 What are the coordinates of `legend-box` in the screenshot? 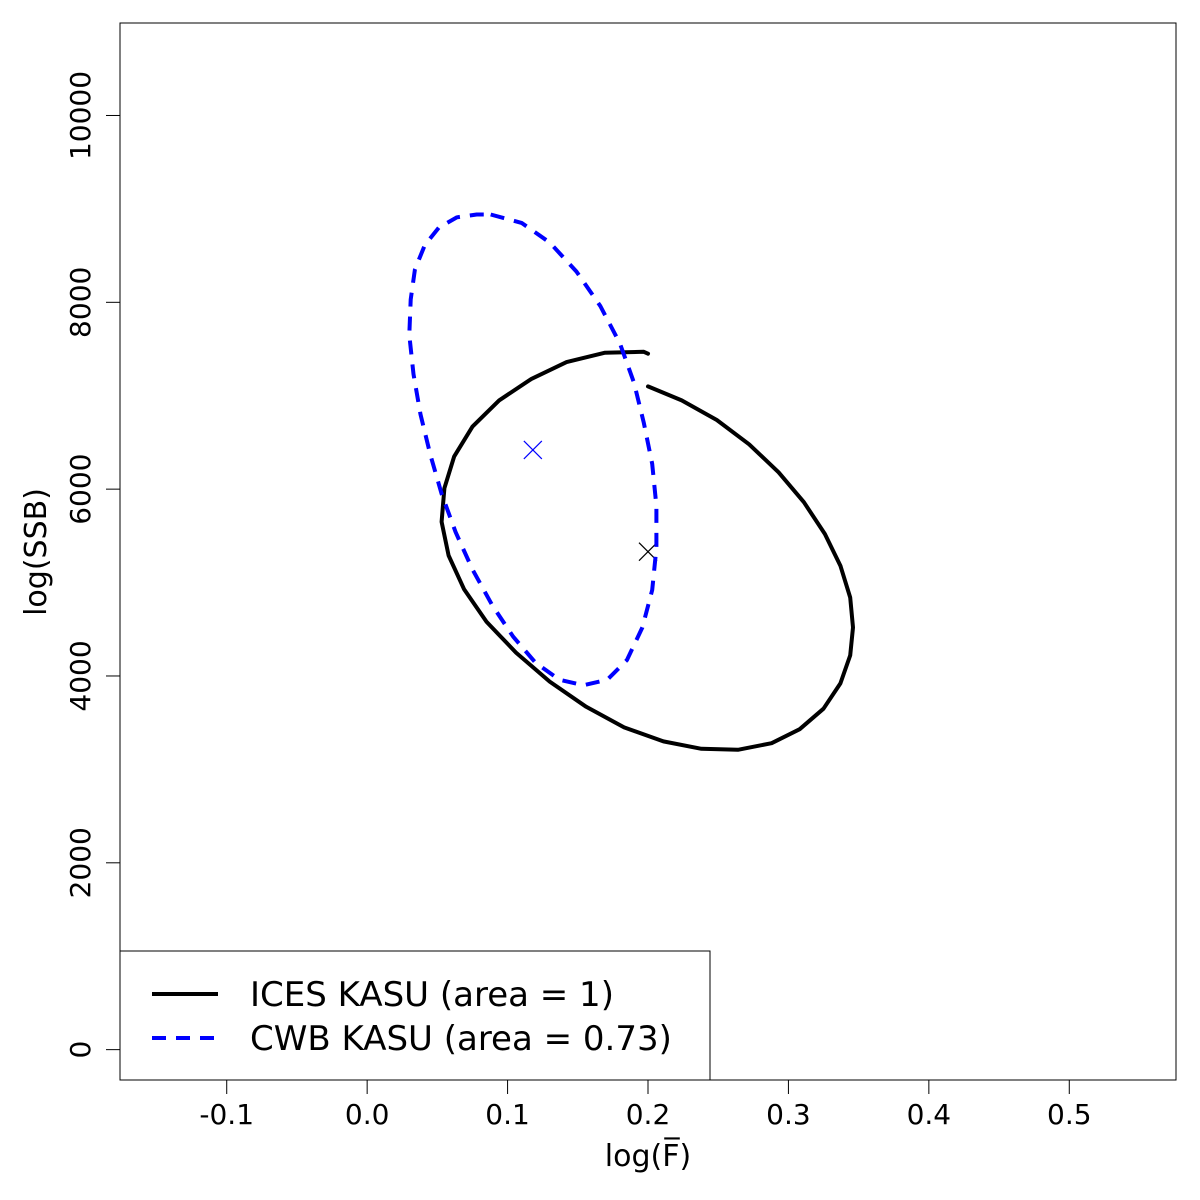 It's located at (415, 1015).